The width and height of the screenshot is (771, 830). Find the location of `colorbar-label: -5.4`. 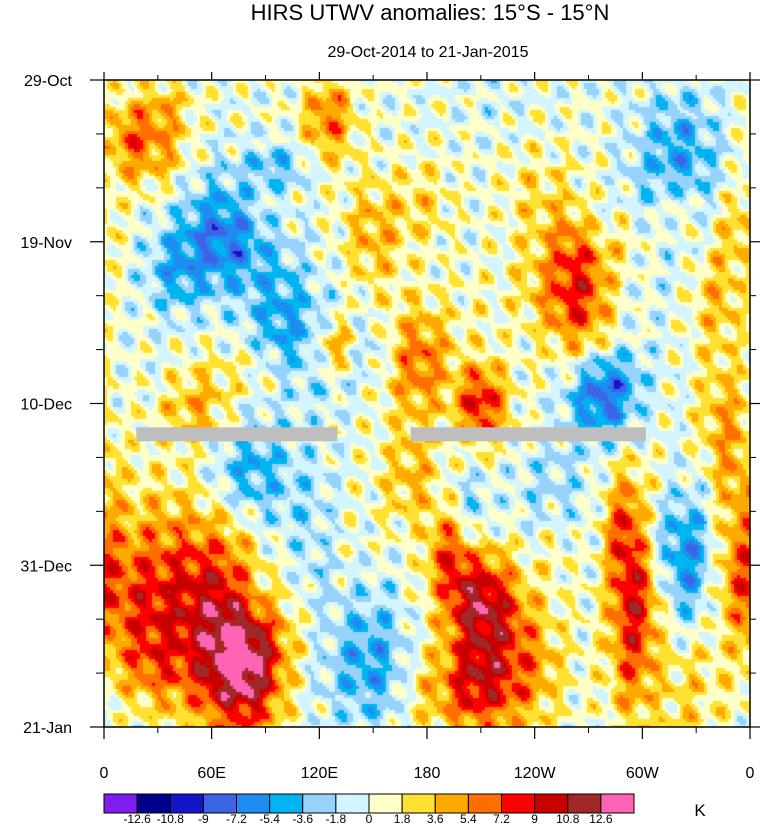

colorbar-label: -5.4 is located at coordinates (269, 819).